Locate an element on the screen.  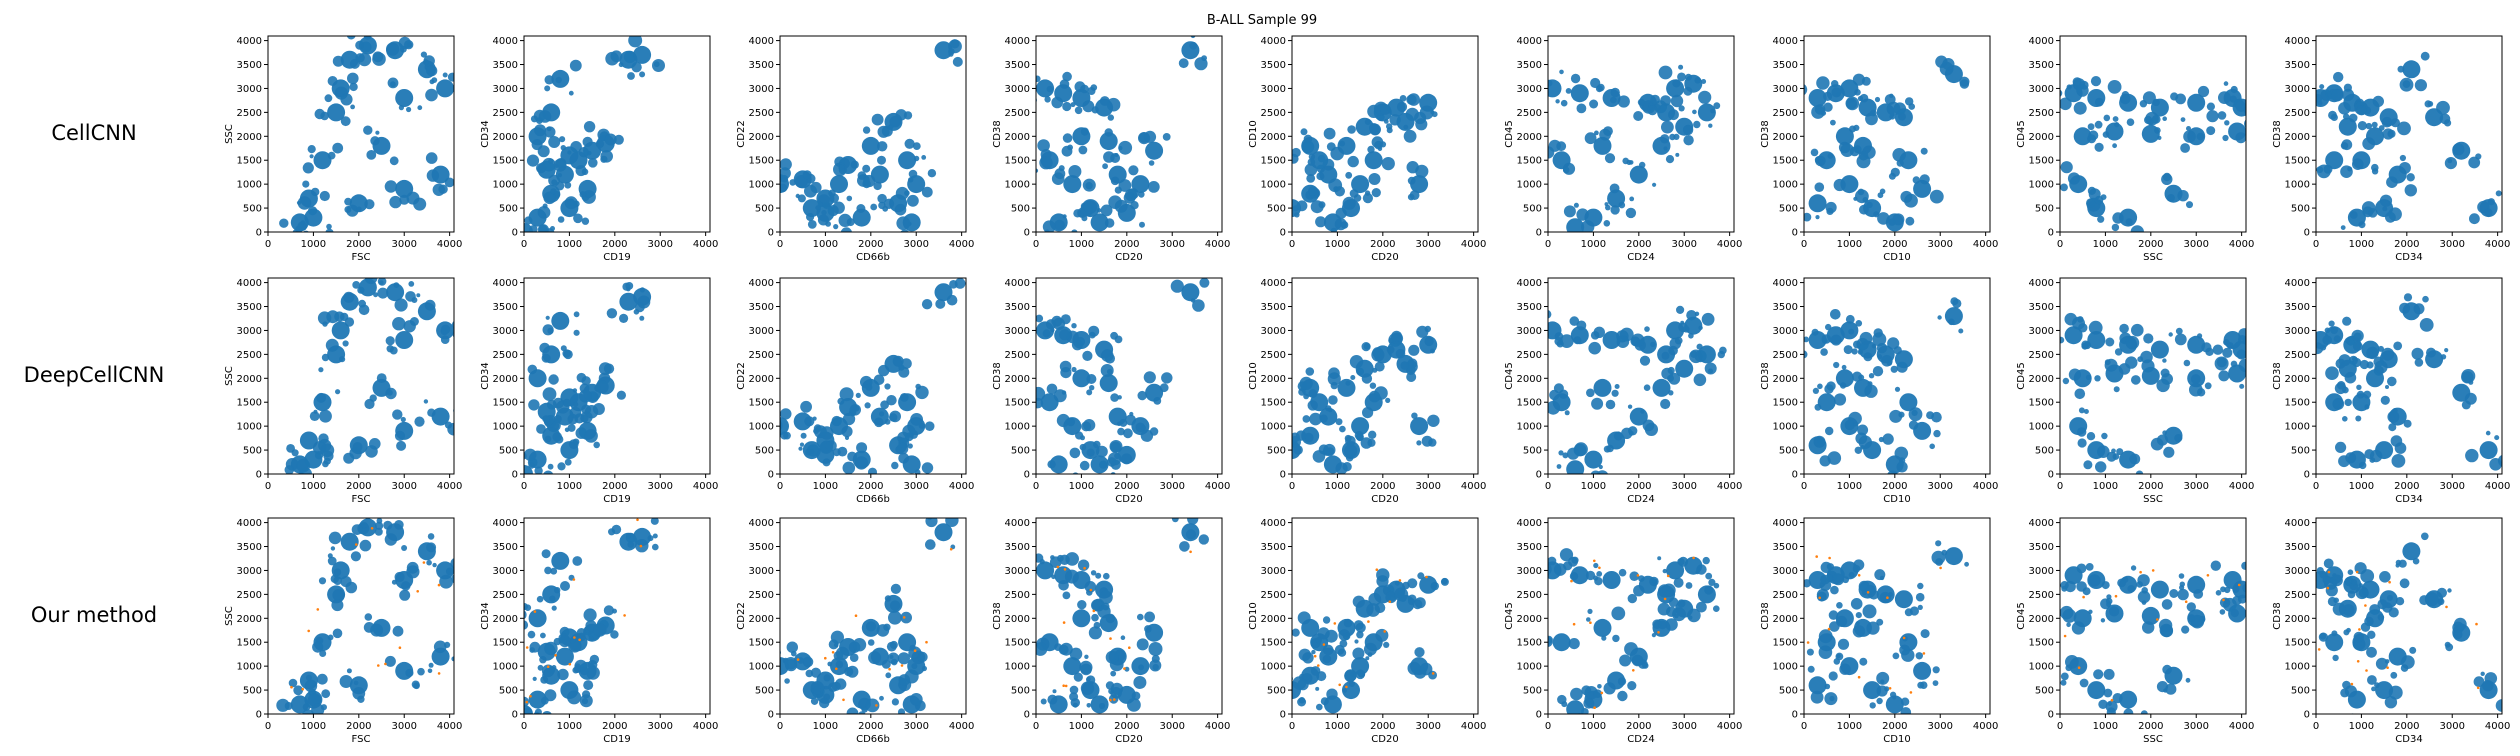
y-axis-label: CD38 is located at coordinates (1765, 615).